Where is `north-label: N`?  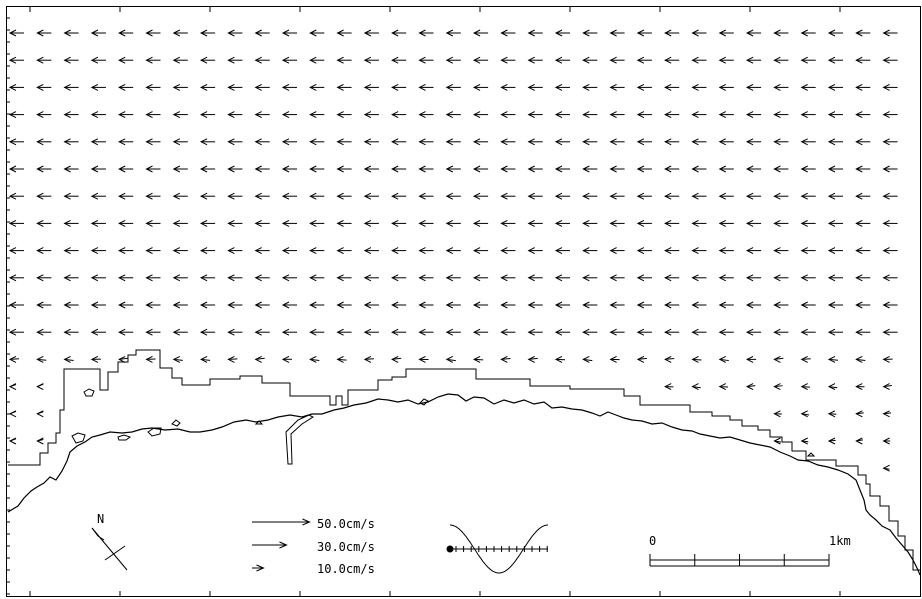 north-label: N is located at coordinates (100, 519).